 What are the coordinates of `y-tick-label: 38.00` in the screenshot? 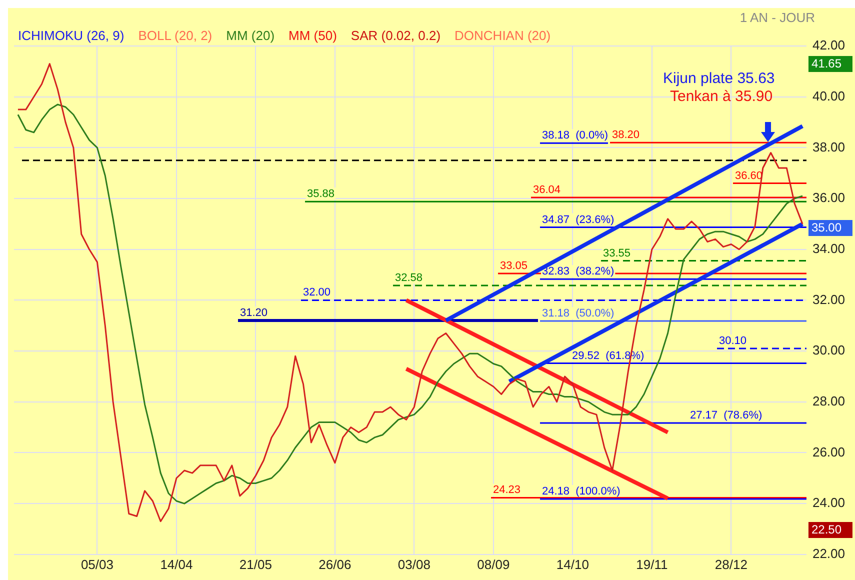 It's located at (829, 146).